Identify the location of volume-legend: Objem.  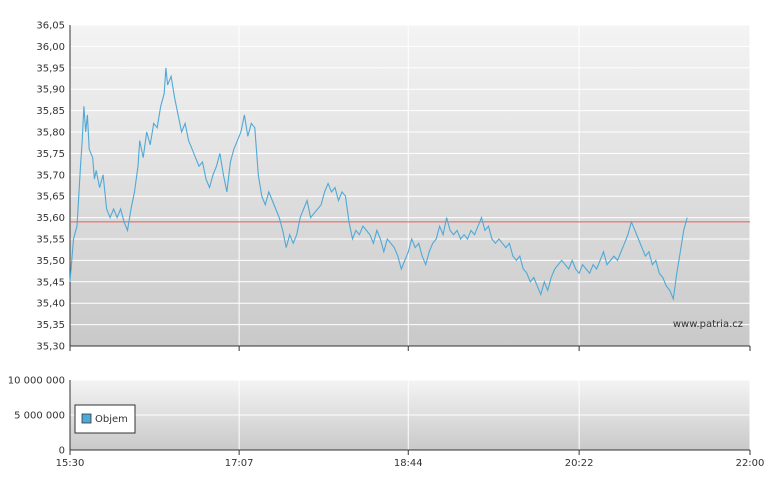
(105, 419).